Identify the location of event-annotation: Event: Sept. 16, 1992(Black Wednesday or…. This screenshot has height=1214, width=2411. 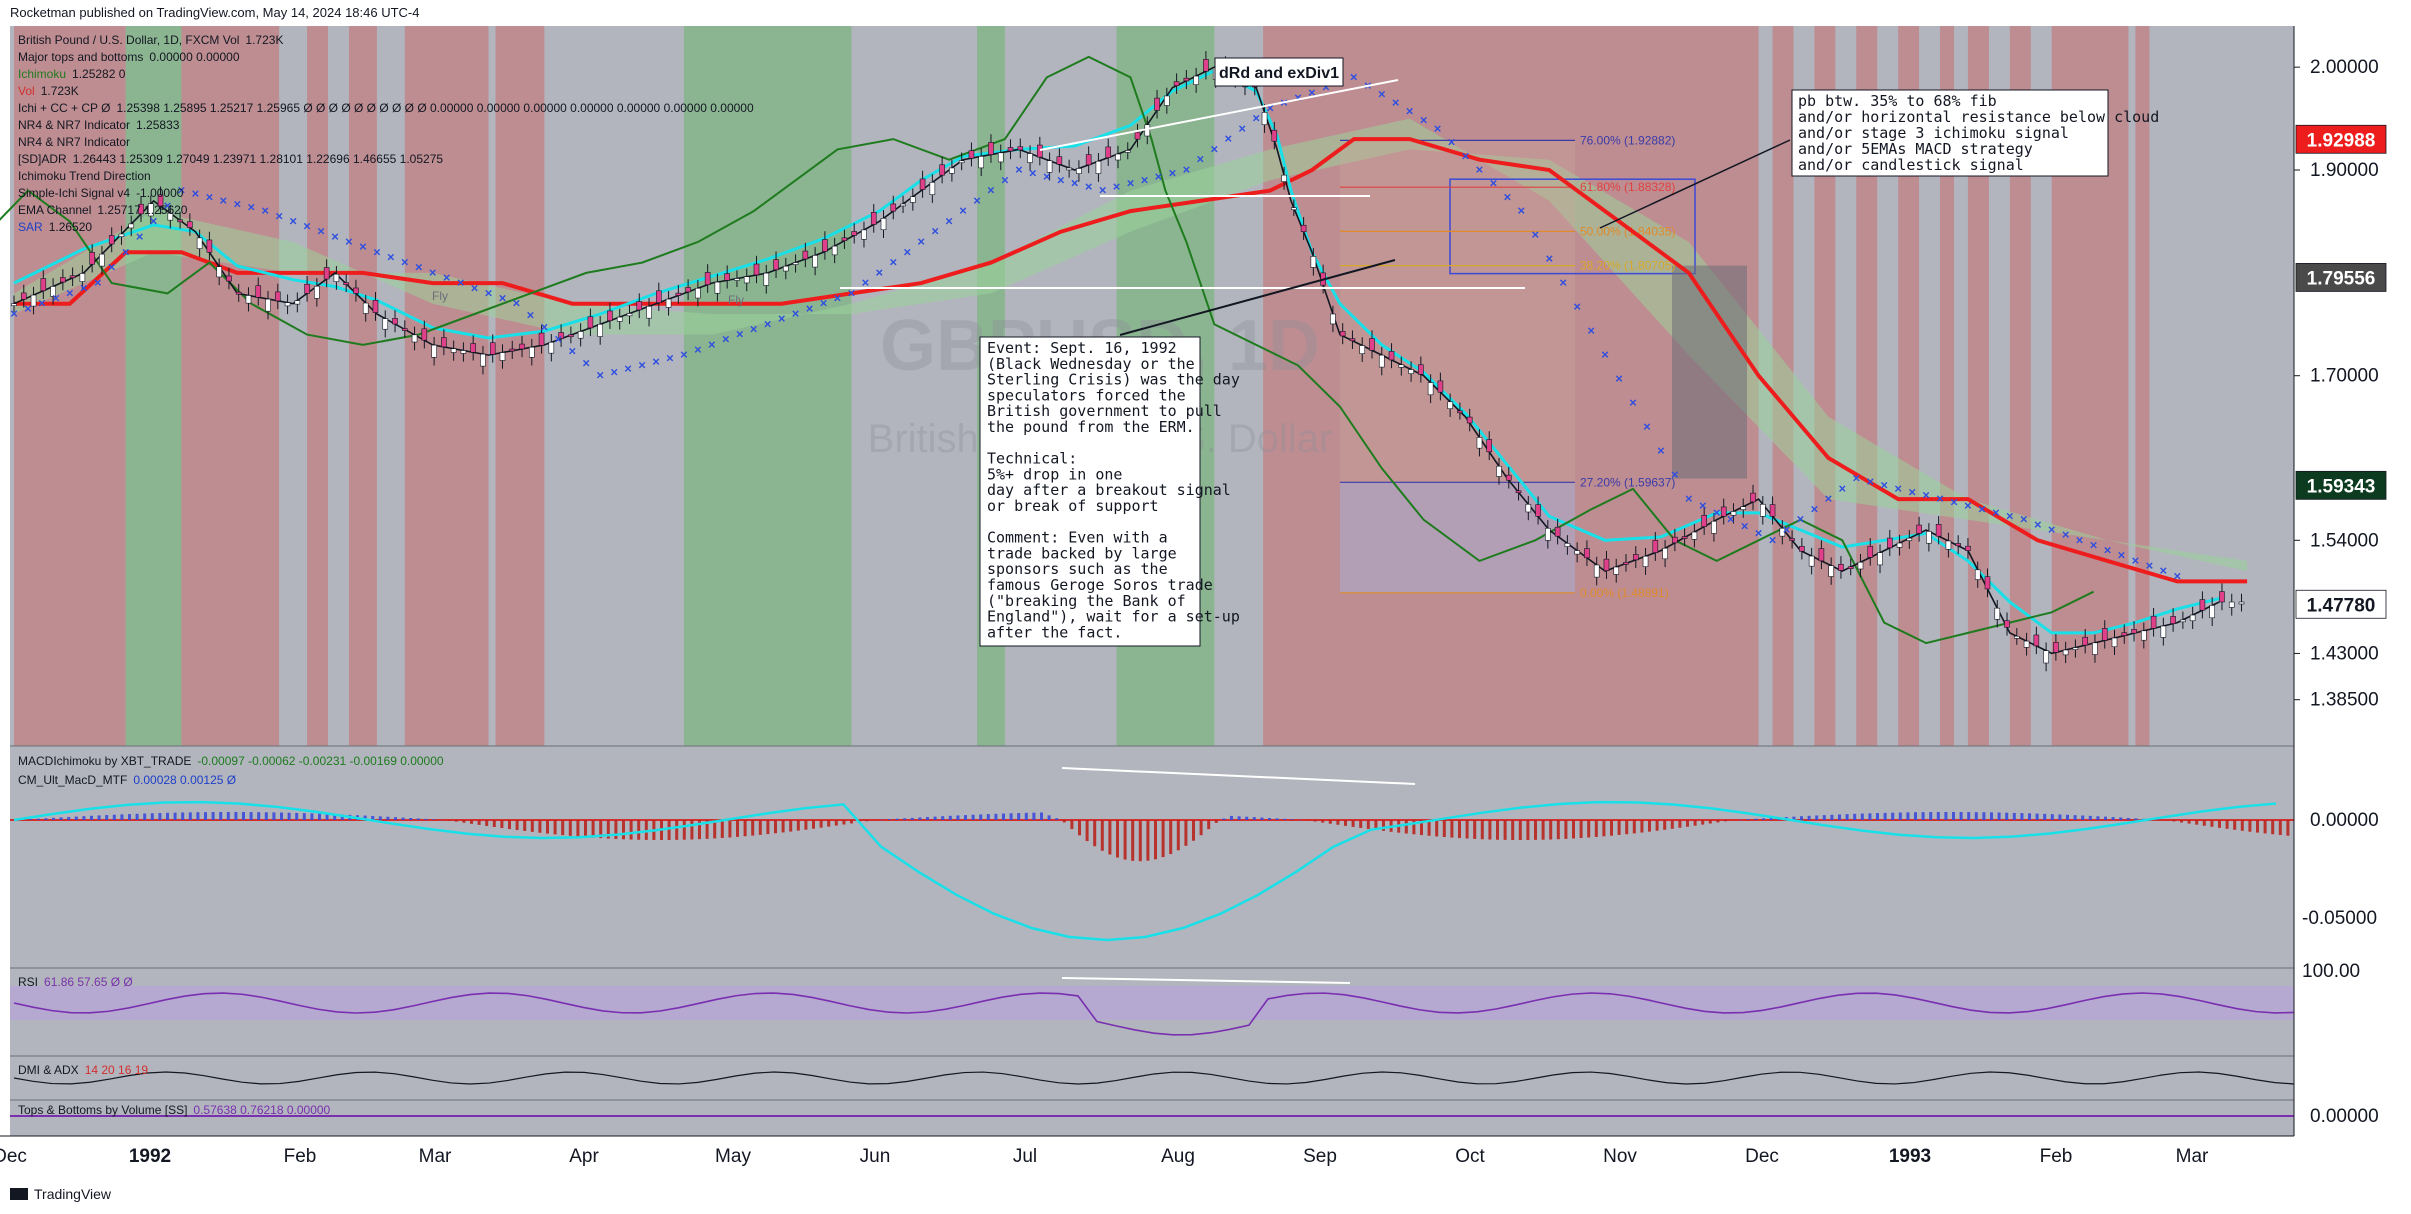
(1109, 491).